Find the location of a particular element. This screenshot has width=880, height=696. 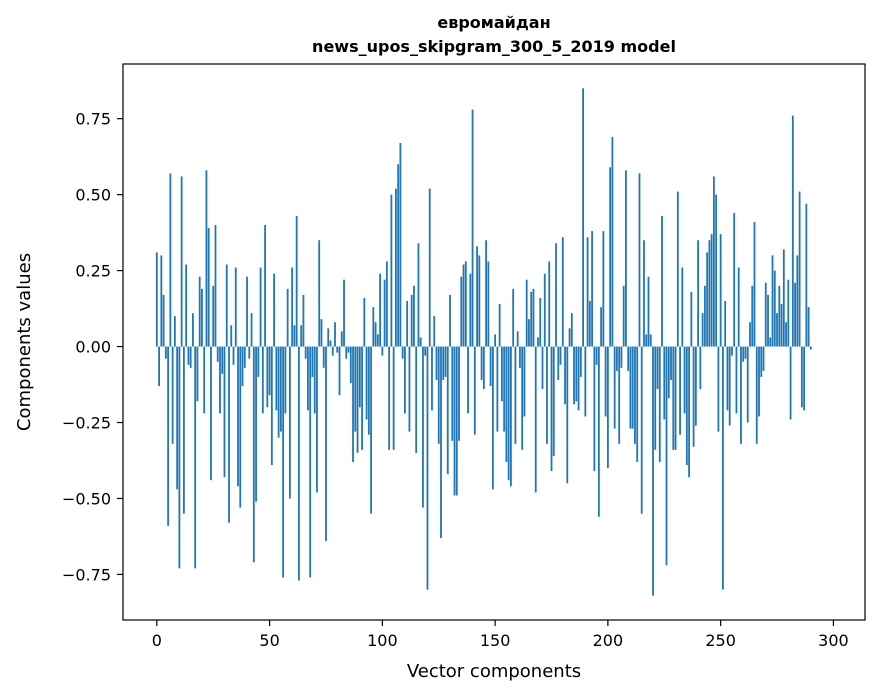

y-tick-label: 0.75 is located at coordinates (93, 119).